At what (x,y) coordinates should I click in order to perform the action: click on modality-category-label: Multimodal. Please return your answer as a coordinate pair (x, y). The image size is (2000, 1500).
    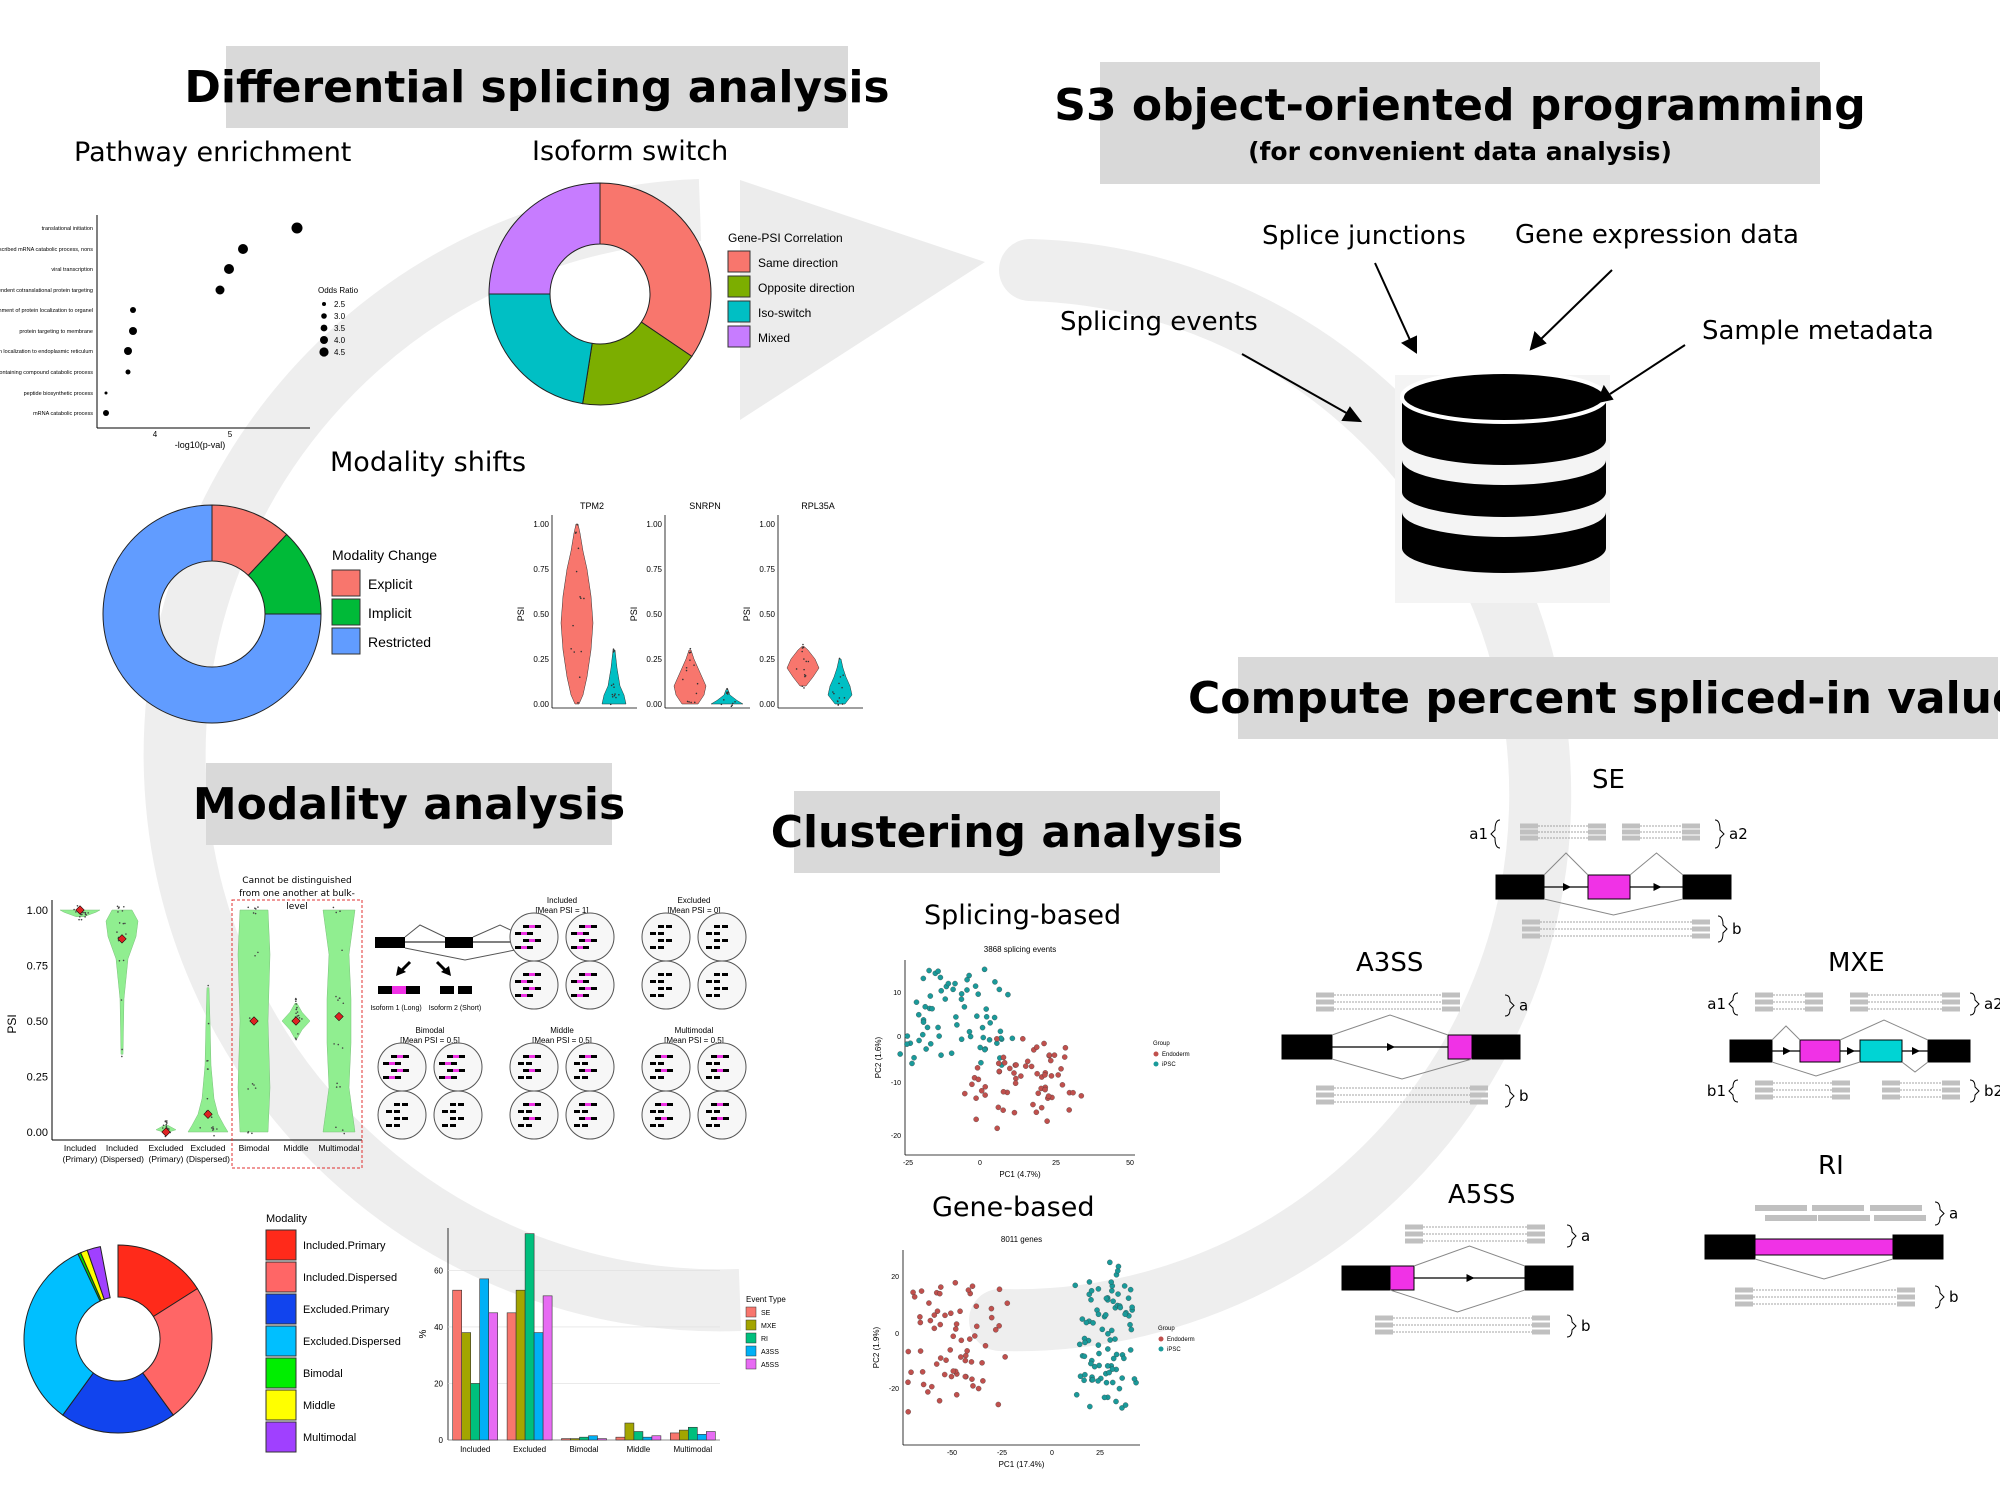
    Looking at the image, I should click on (338, 1148).